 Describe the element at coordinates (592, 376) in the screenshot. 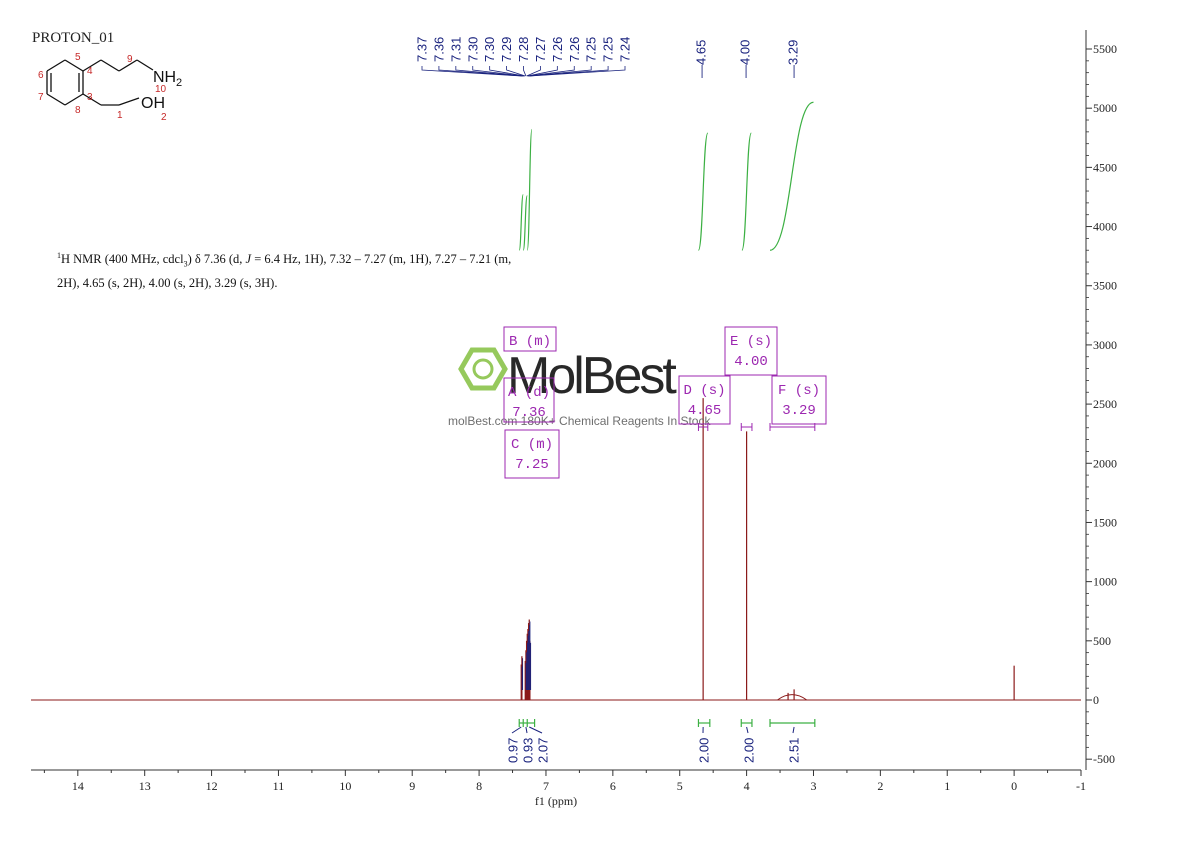

I see `watermark-logo-text: MolBest` at that location.